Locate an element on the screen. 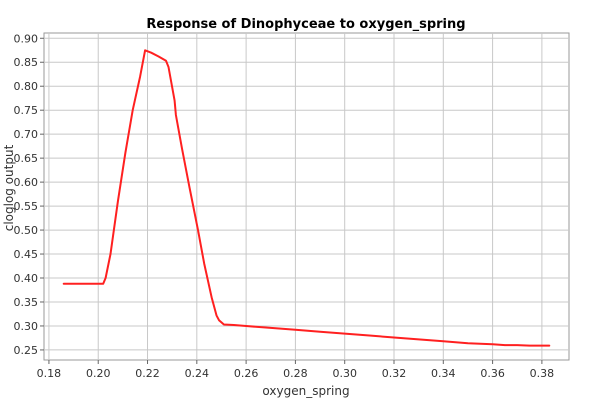  y-tick-label: 0.60 is located at coordinates (26, 182).